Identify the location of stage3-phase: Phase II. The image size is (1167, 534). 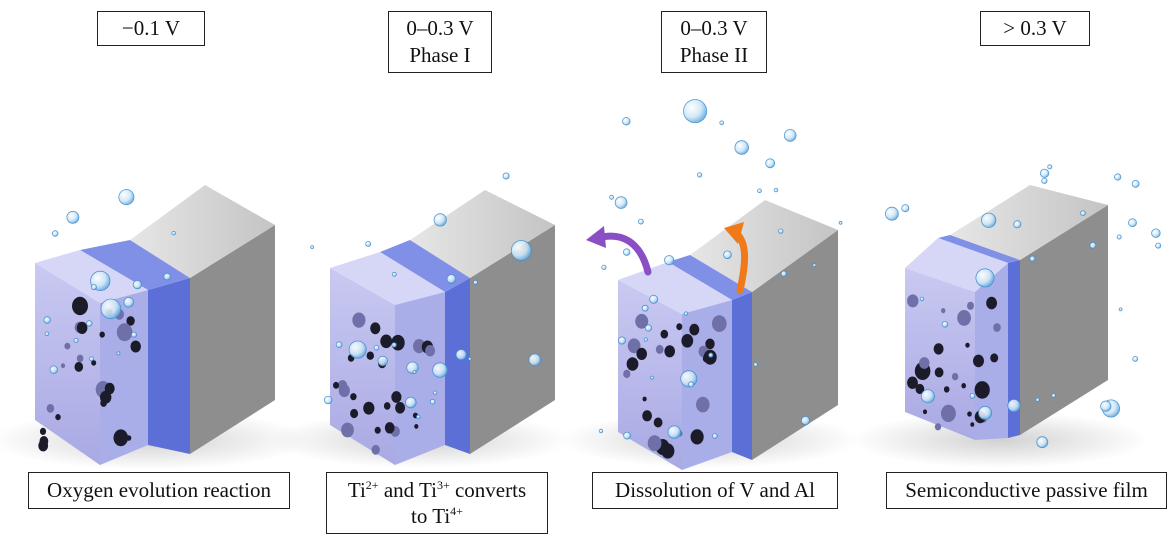
(714, 55).